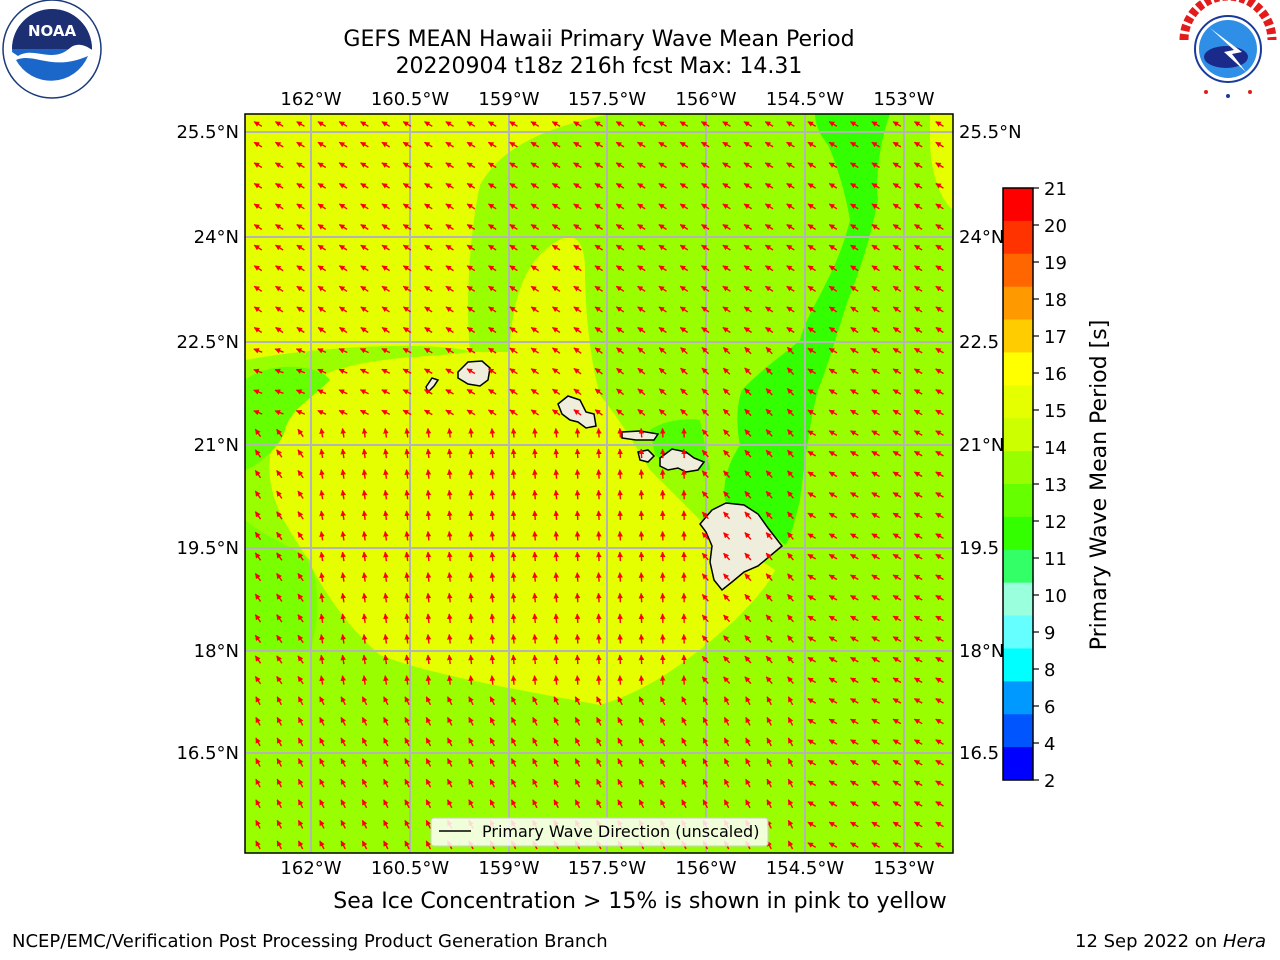 The image size is (1280, 960). I want to click on lon-tick-label: 154.5°W, so click(805, 868).